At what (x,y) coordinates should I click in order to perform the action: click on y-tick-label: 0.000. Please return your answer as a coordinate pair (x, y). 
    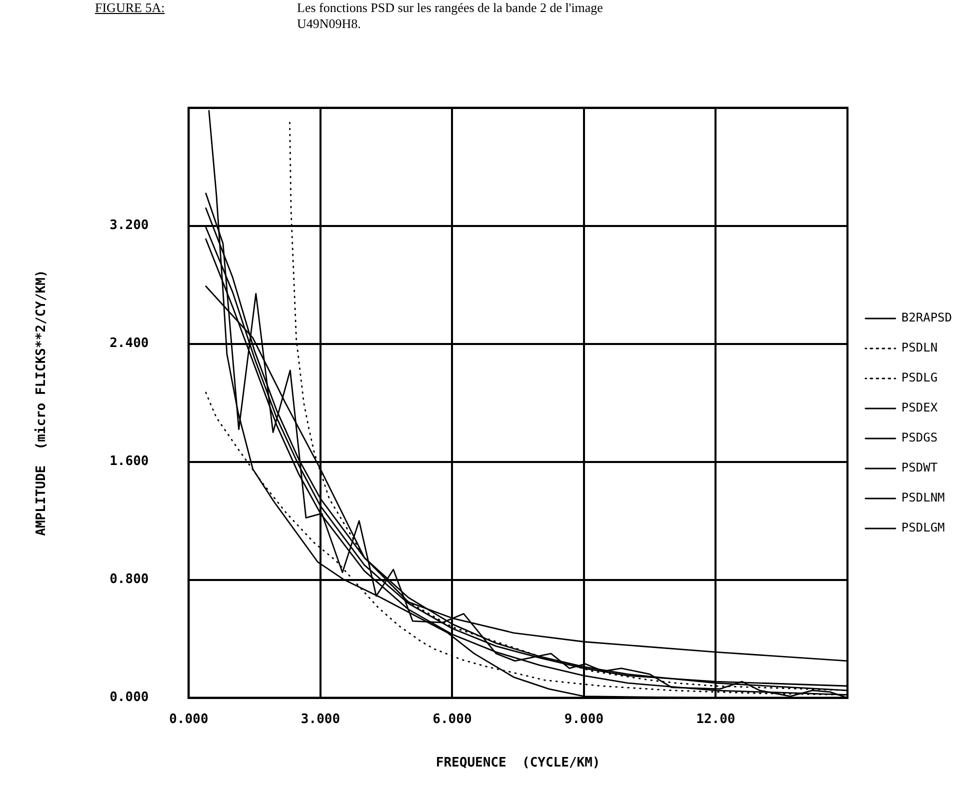
    Looking at the image, I should click on (129, 698).